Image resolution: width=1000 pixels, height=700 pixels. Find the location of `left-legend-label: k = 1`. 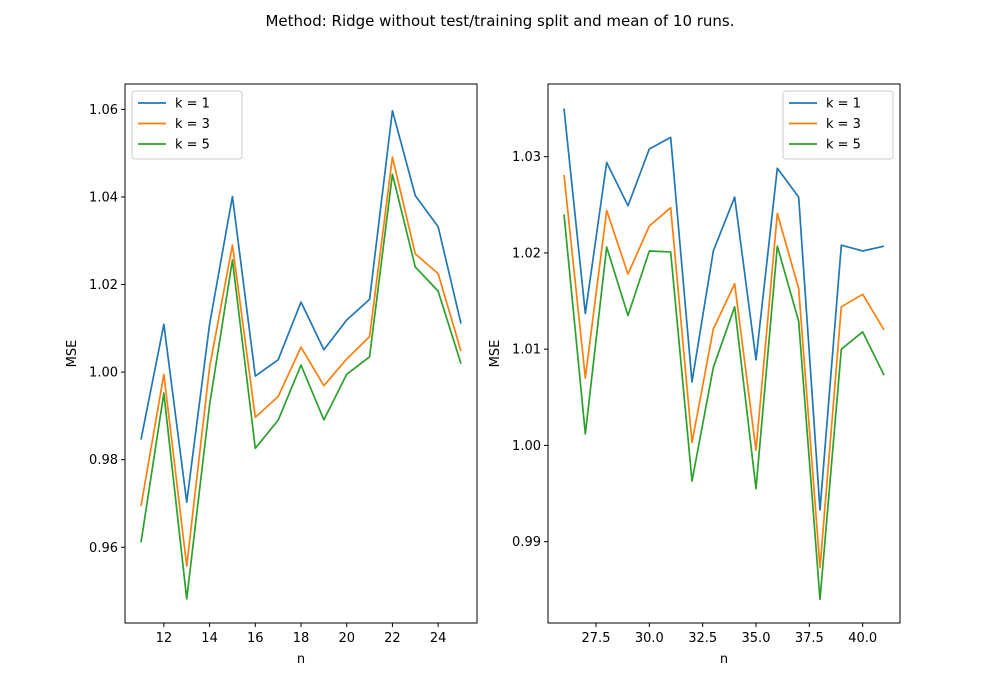

left-legend-label: k = 1 is located at coordinates (192, 104).